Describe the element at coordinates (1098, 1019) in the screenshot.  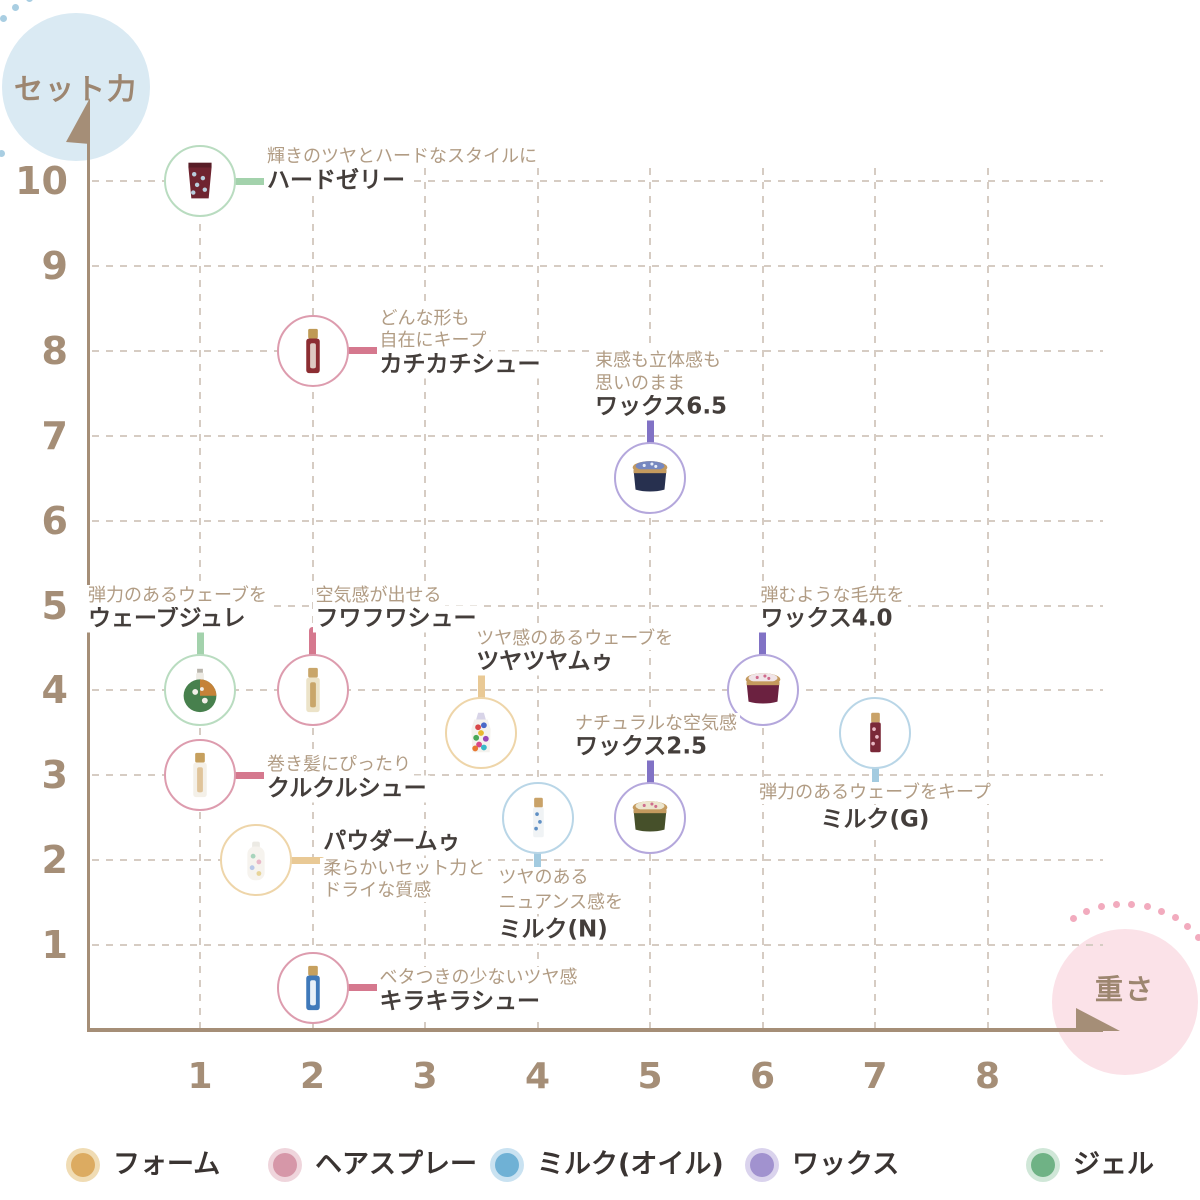
I see `x-axis-arrow-icon` at that location.